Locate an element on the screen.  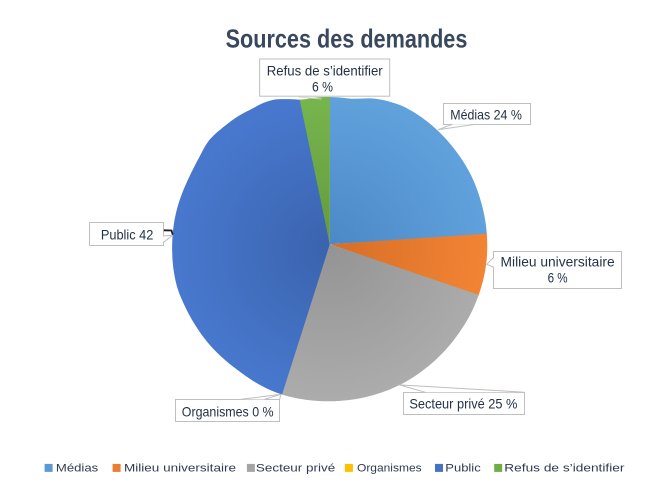
svg-text: Médias is located at coordinates (77, 468).